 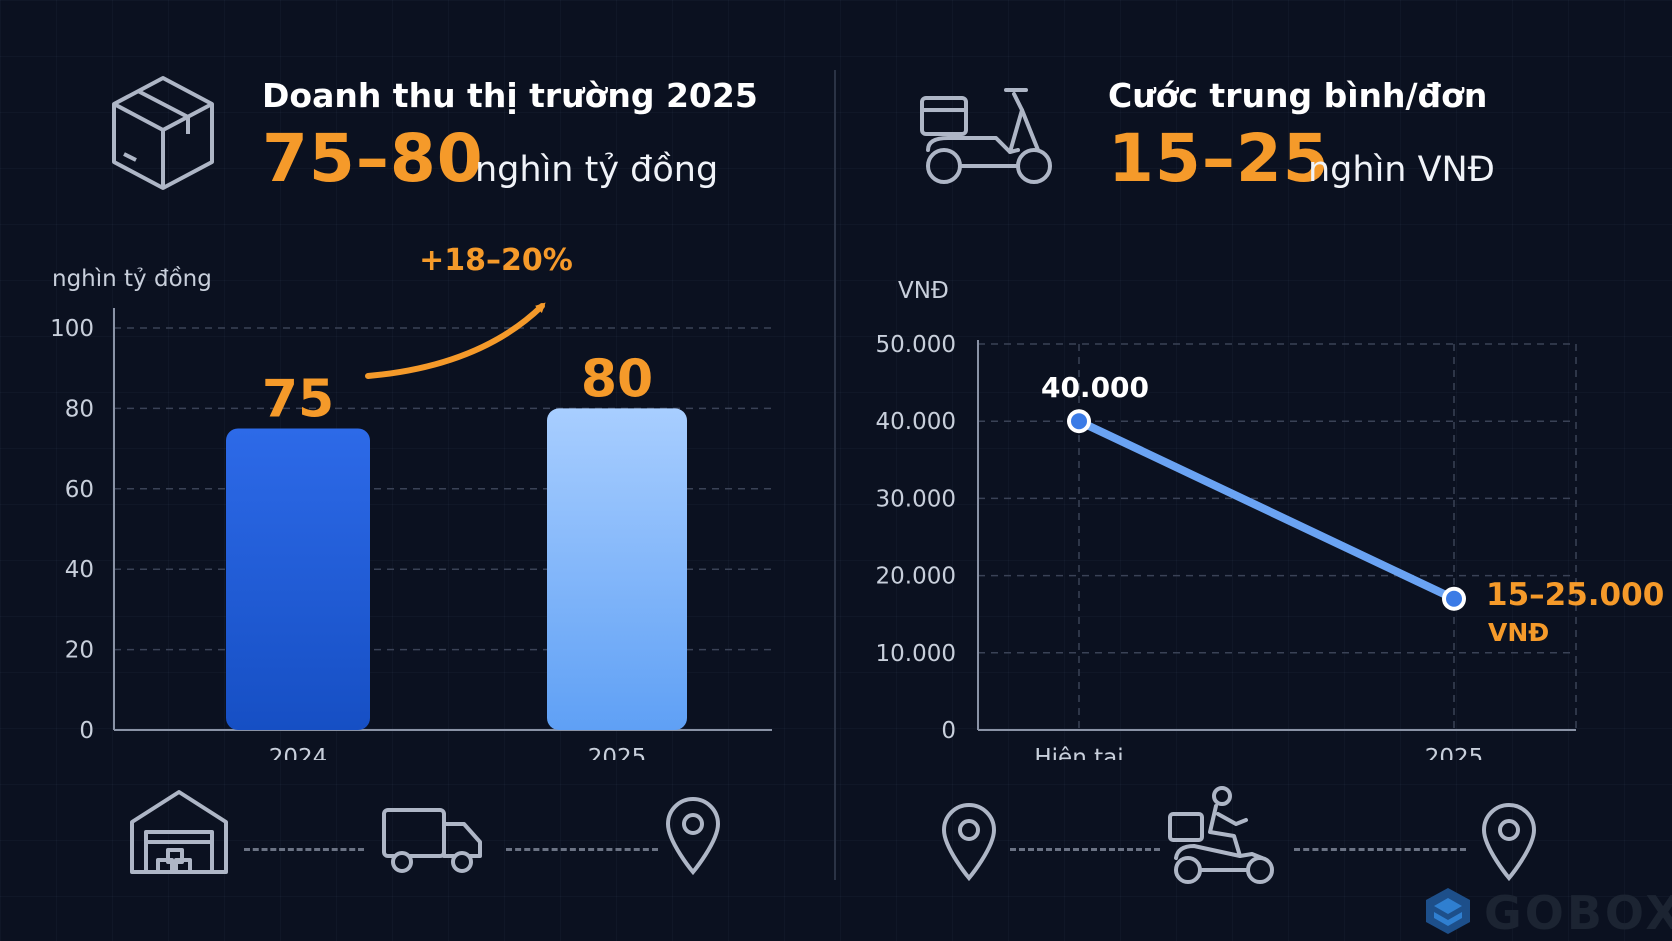 I want to click on right-header-unit: nghìn VNĐ, so click(x=1401, y=170).